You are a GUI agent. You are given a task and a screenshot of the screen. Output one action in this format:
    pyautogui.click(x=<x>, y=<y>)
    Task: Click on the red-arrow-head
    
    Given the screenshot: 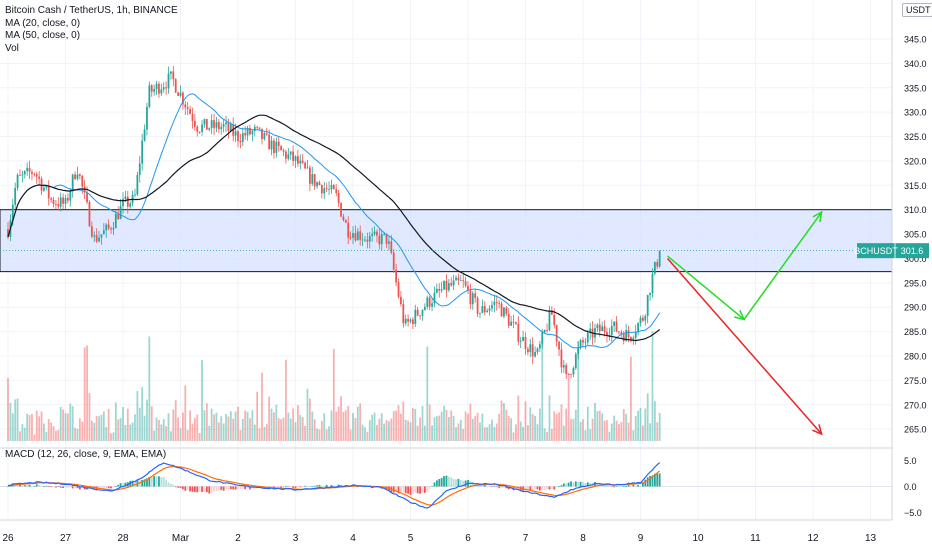 What is the action you would take?
    pyautogui.click(x=817, y=430)
    